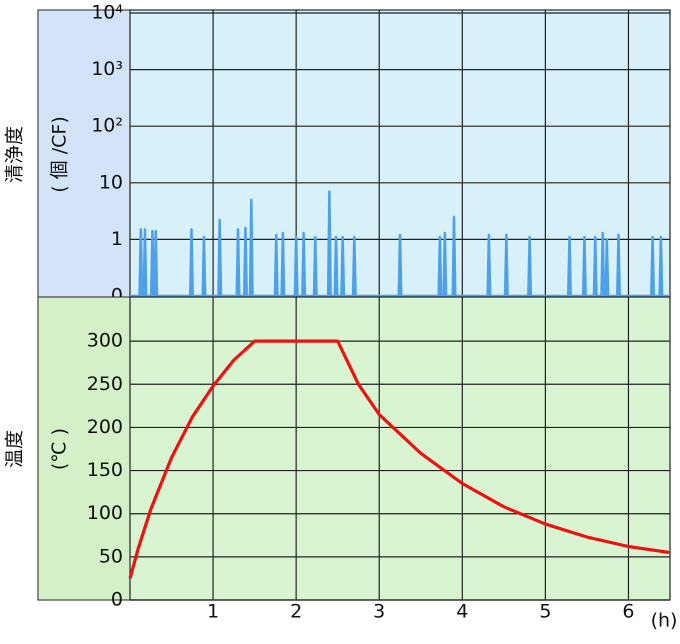  I want to click on y-tick-label: 100, so click(105, 513).